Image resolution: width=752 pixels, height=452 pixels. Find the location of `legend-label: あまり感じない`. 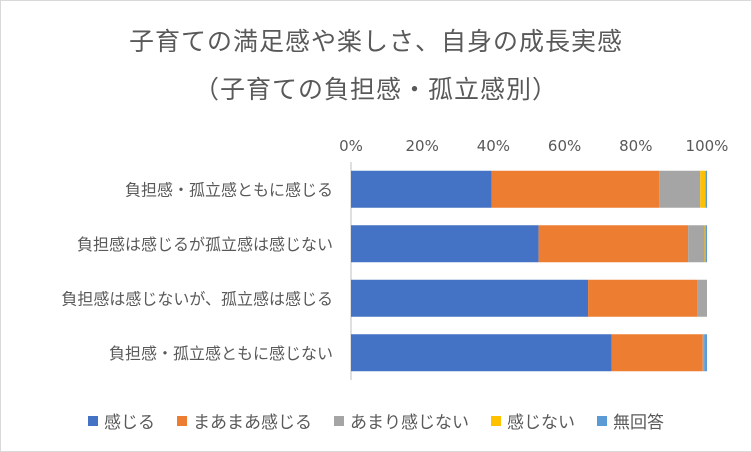

legend-label: あまり感じない is located at coordinates (409, 423).